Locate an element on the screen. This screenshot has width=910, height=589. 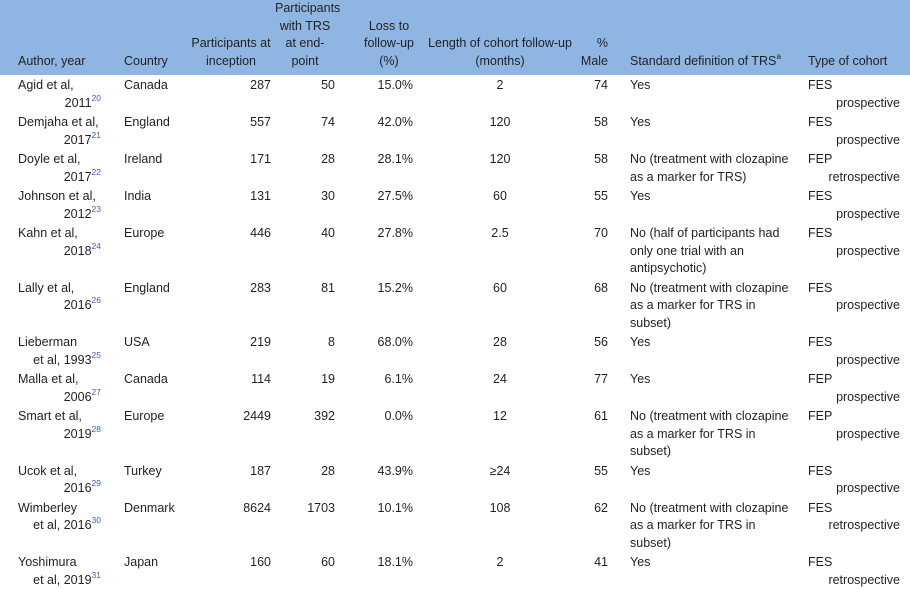
reference: 24 is located at coordinates (96, 246).